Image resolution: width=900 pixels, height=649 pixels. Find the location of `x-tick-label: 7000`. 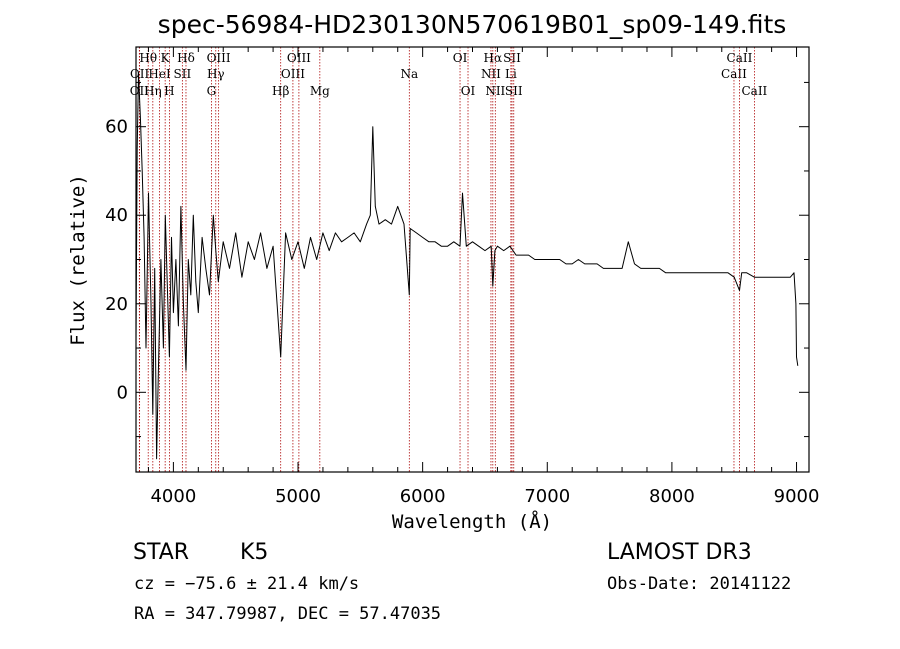

x-tick-label: 7000 is located at coordinates (547, 496).